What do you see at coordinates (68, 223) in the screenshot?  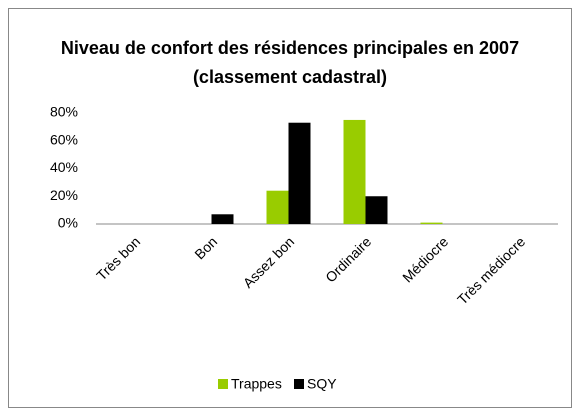 I see `y-tick-label: 0%` at bounding box center [68, 223].